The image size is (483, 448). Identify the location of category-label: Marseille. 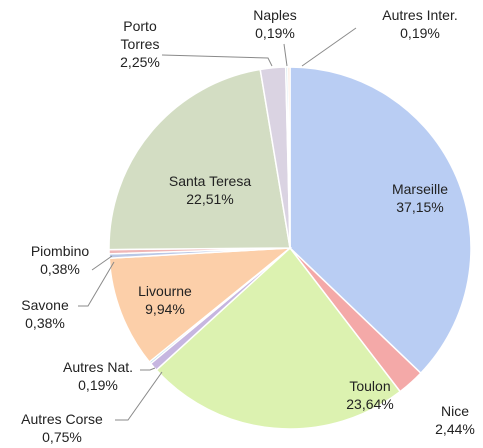
(419, 189).